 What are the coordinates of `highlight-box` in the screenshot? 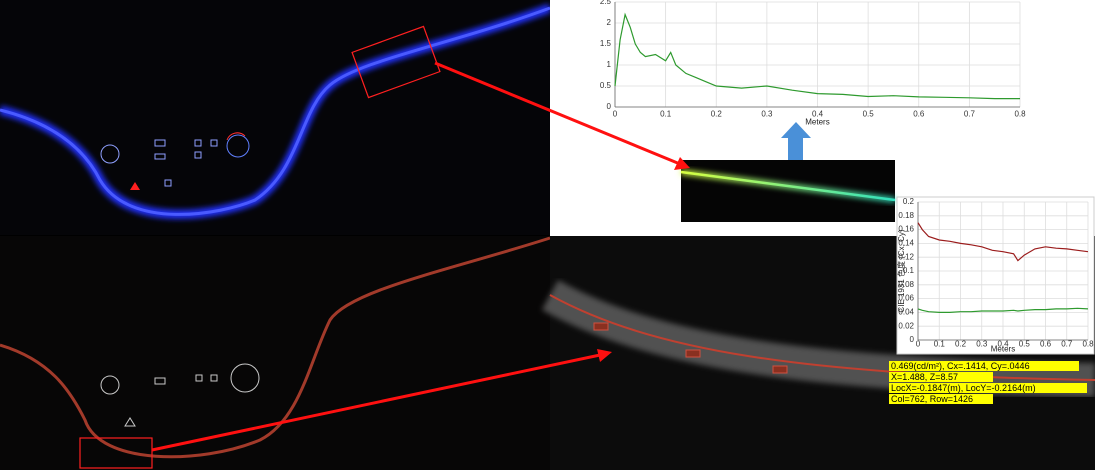 It's located at (396, 62).